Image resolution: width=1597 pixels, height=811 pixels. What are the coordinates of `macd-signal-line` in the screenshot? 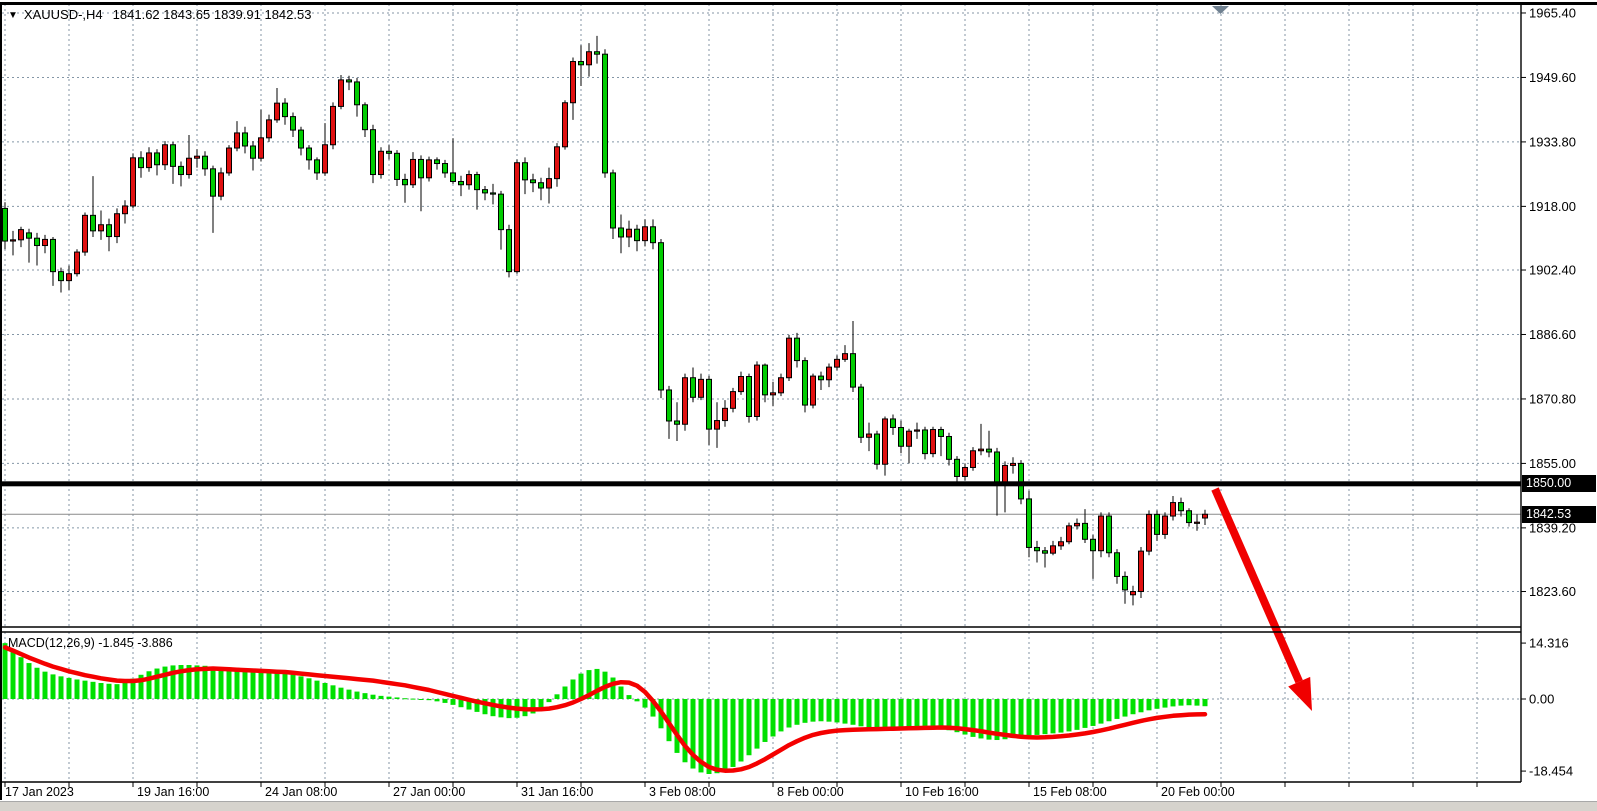 It's located at (605, 709).